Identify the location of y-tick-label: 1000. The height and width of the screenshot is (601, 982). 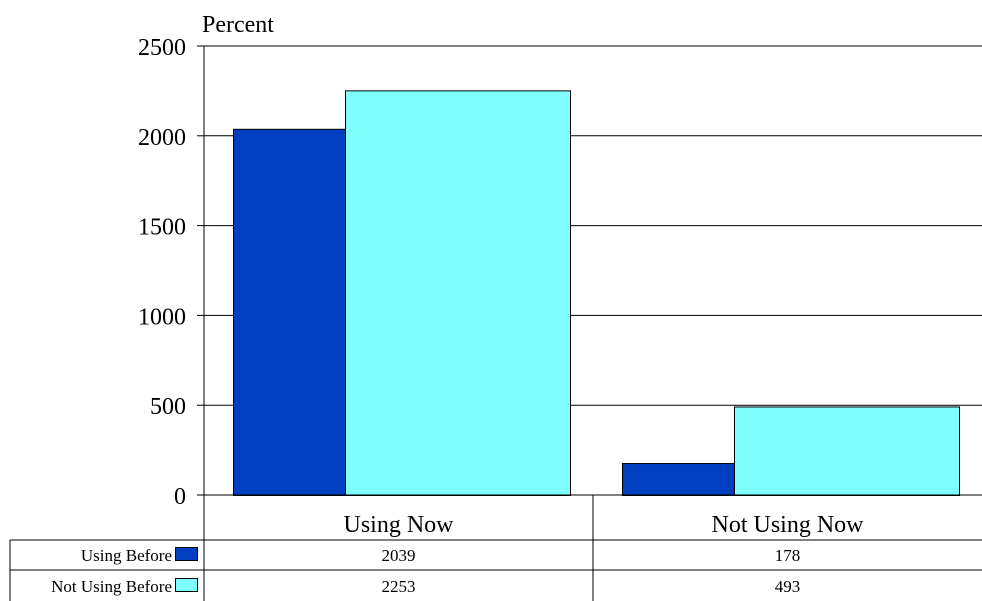
(162, 317).